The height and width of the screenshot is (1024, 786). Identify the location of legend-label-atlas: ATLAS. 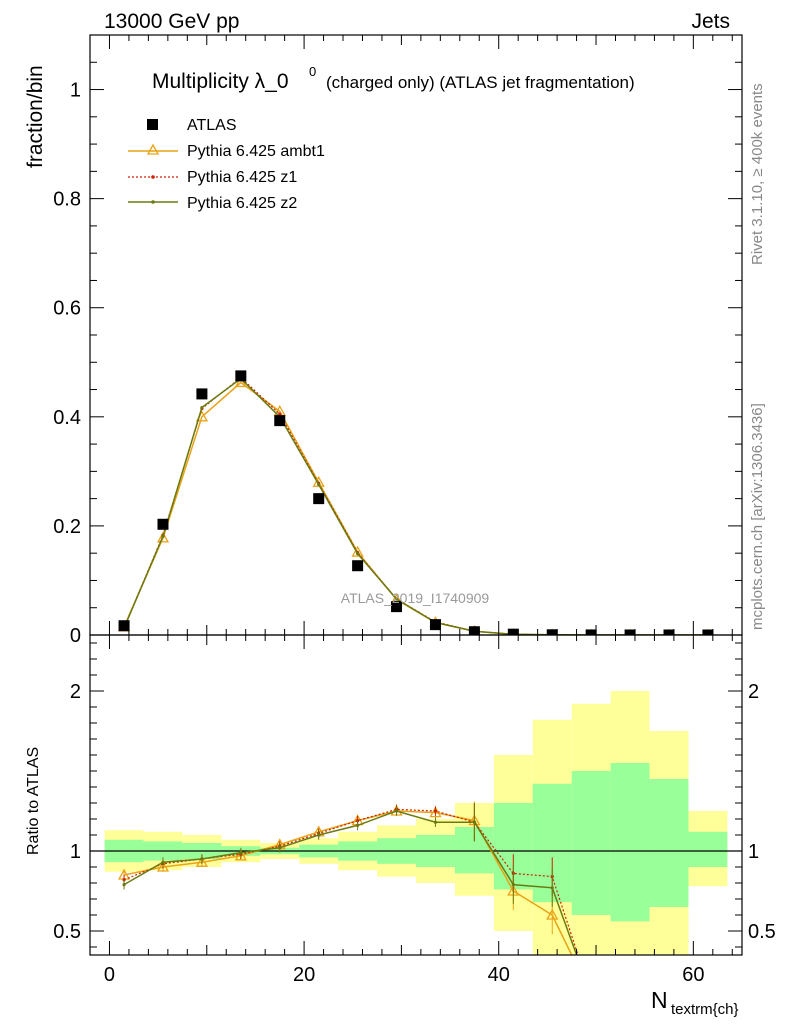
(212, 125).